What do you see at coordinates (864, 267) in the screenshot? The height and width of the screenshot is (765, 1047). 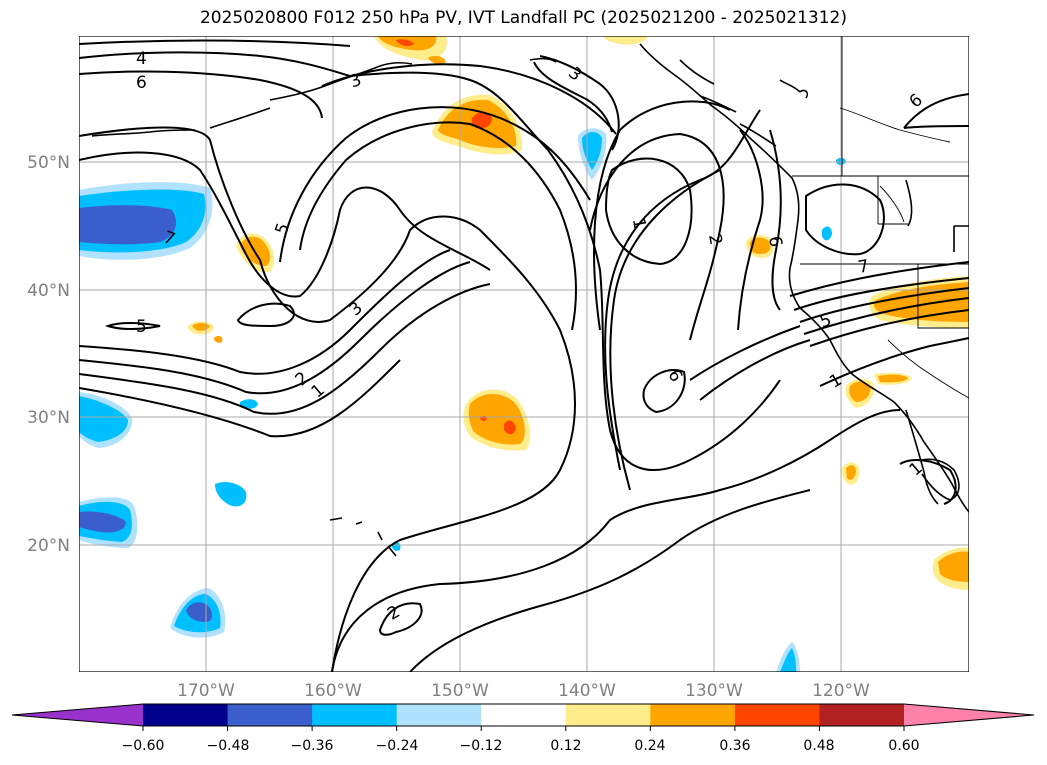 I see `contour-label: 7` at bounding box center [864, 267].